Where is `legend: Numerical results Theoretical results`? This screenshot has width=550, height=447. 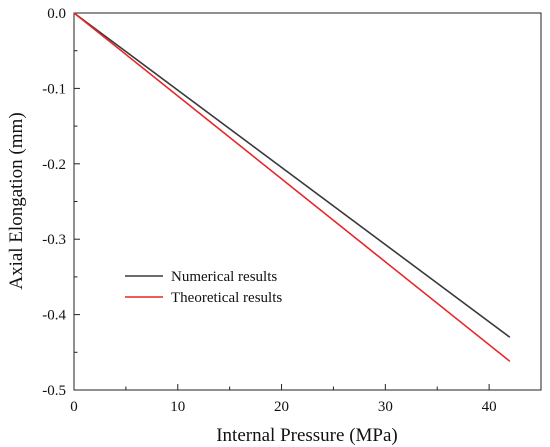
legend: Numerical results Theoretical results is located at coordinates (203, 287).